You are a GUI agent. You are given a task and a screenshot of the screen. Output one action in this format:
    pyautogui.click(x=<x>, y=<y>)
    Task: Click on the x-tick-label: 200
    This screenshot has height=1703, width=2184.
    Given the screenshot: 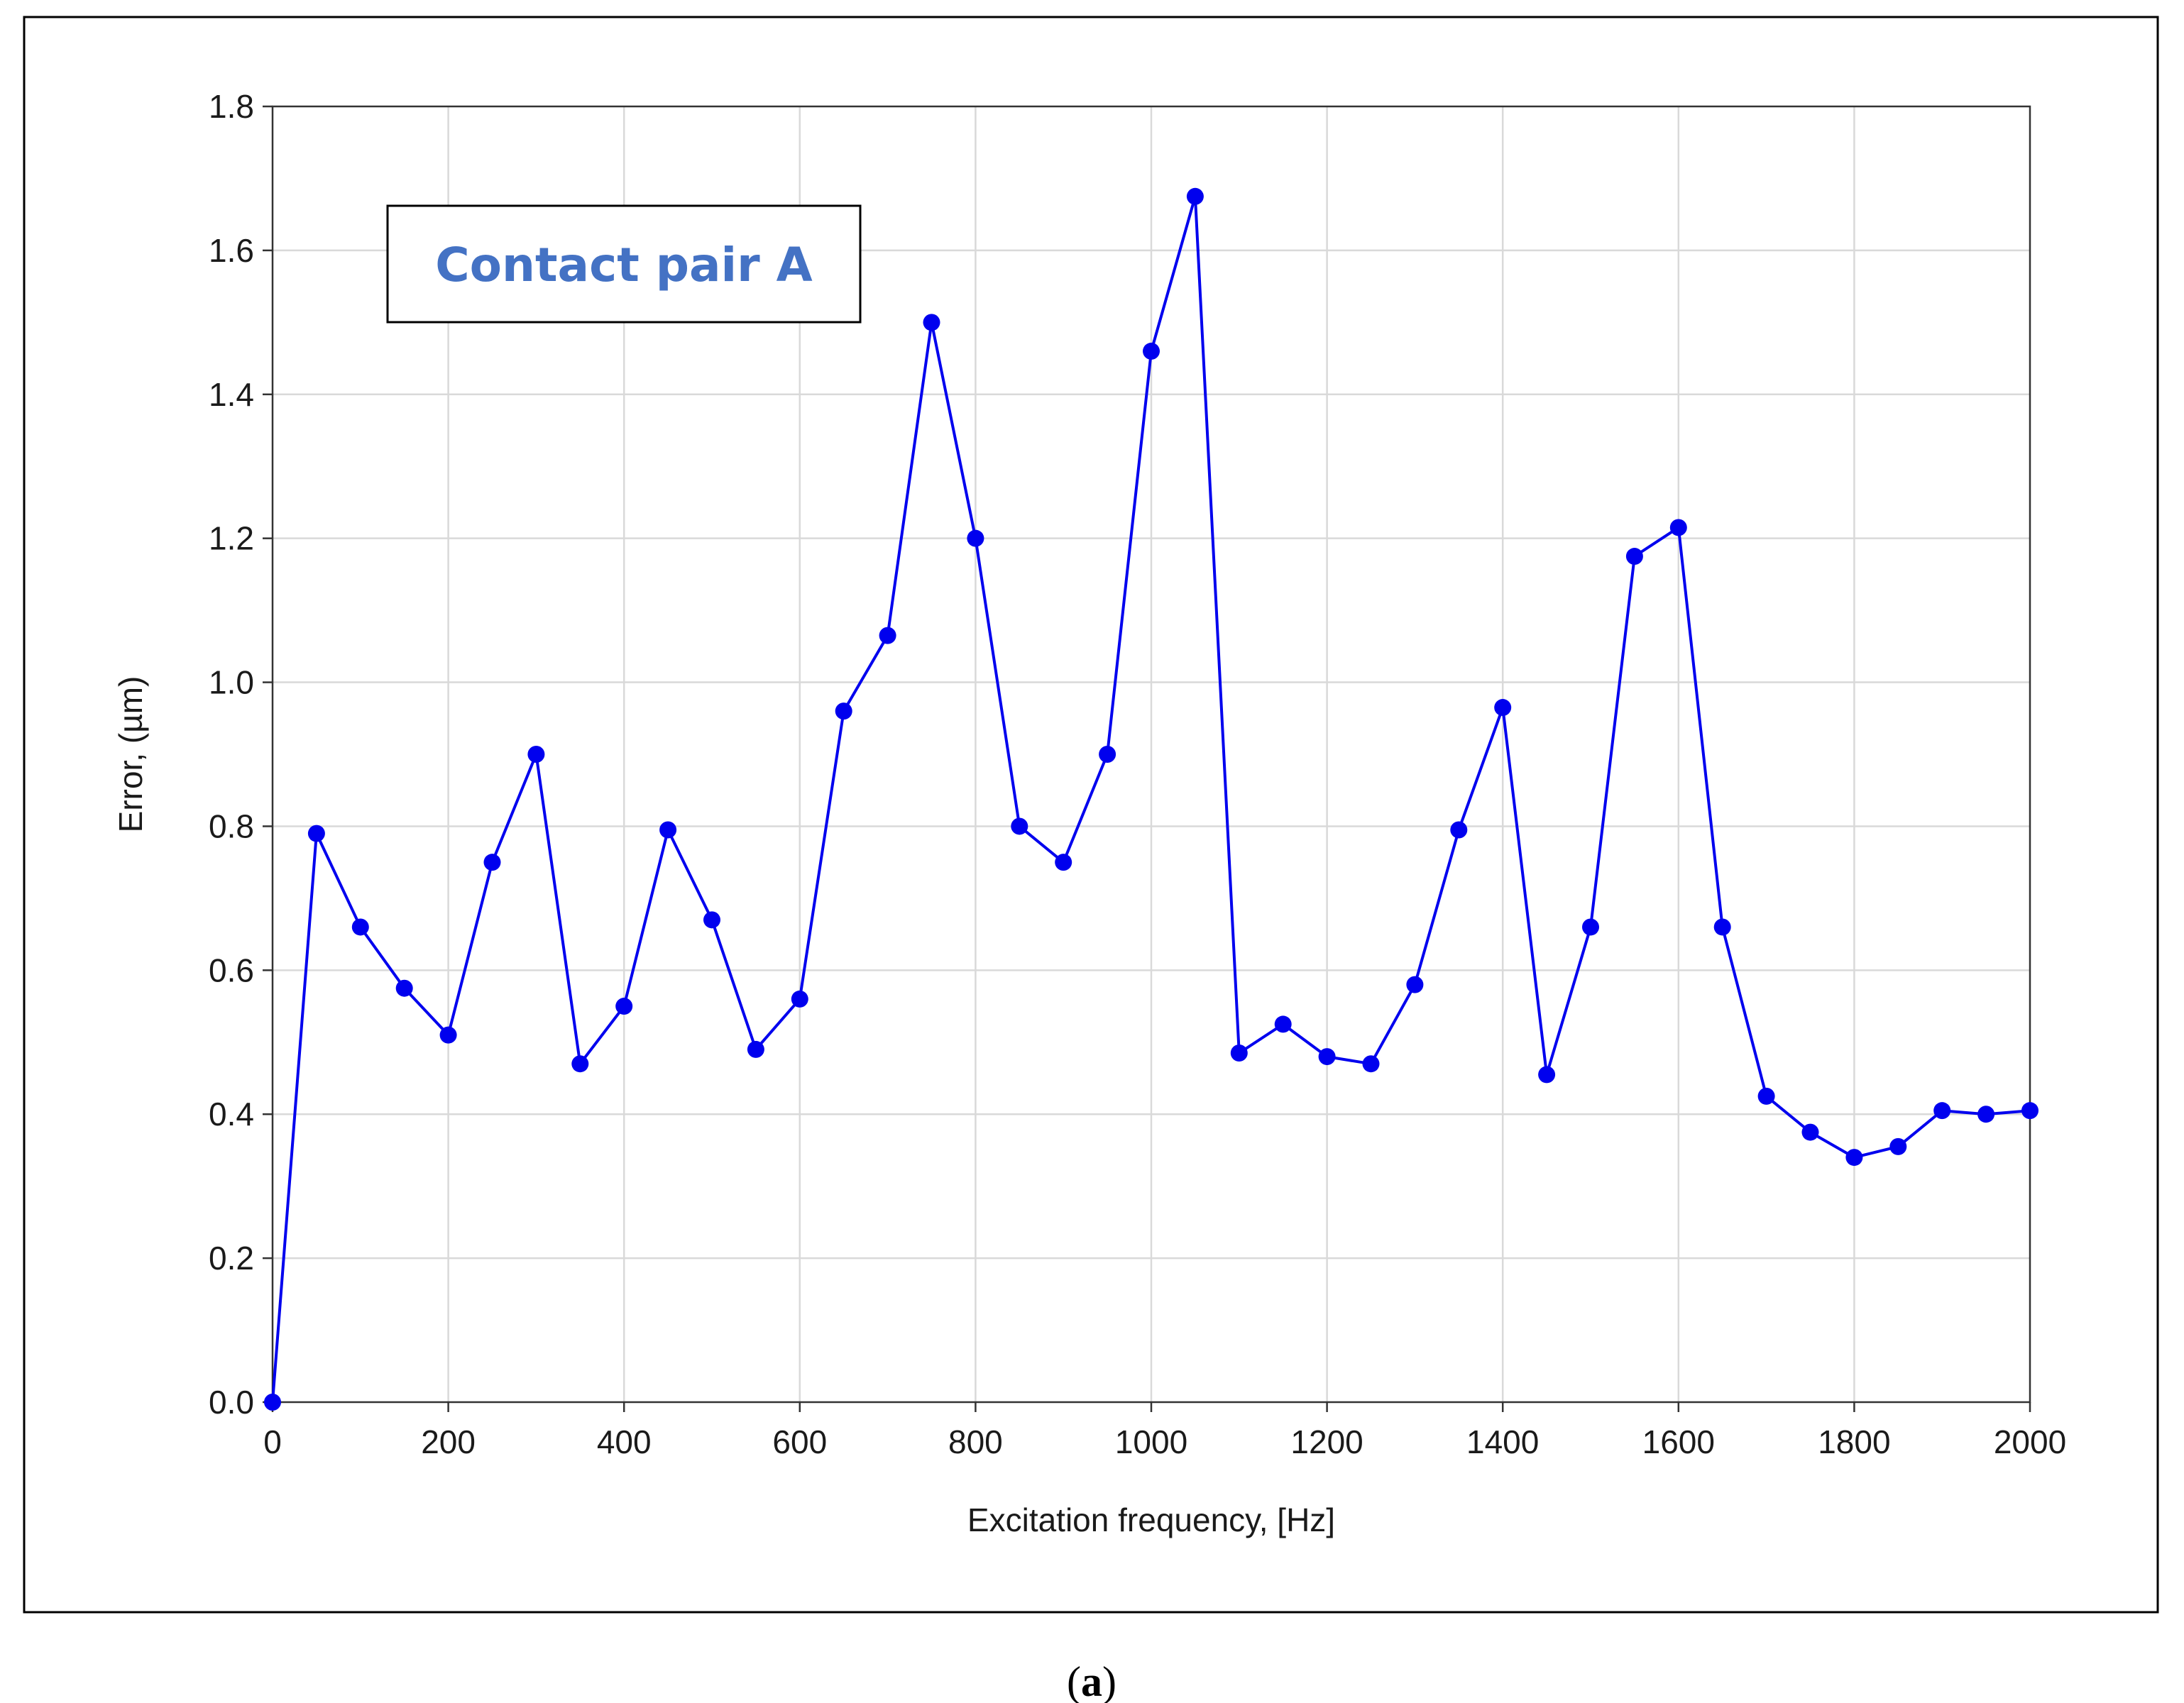 What is the action you would take?
    pyautogui.click(x=449, y=1441)
    